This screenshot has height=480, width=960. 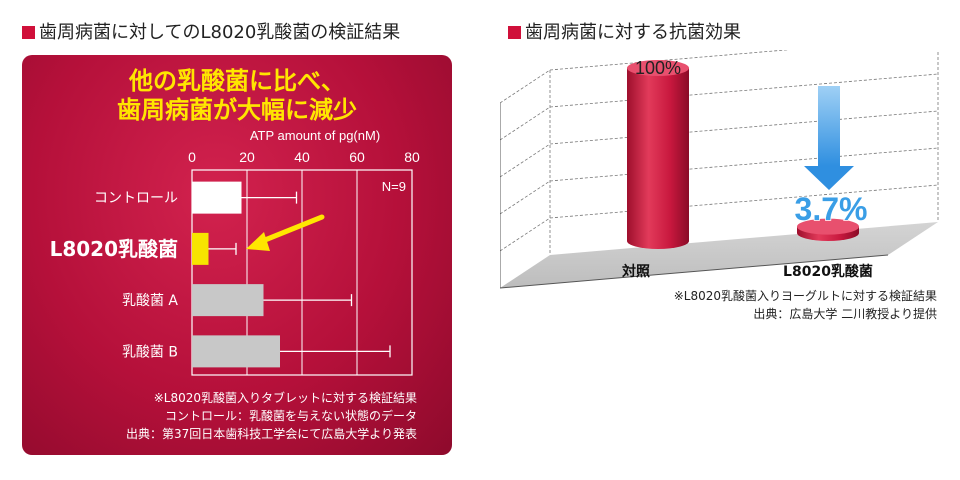 I want to click on chart-note: ※L8020乳酸菌入りタブレットに対する検証結果, so click(x=285, y=397).